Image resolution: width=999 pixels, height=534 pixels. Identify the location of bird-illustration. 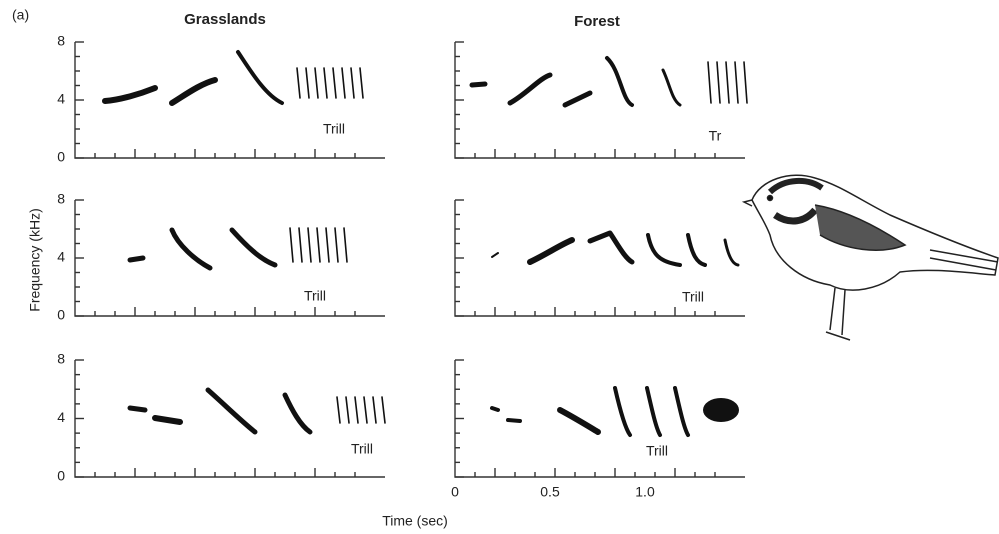
(870, 257).